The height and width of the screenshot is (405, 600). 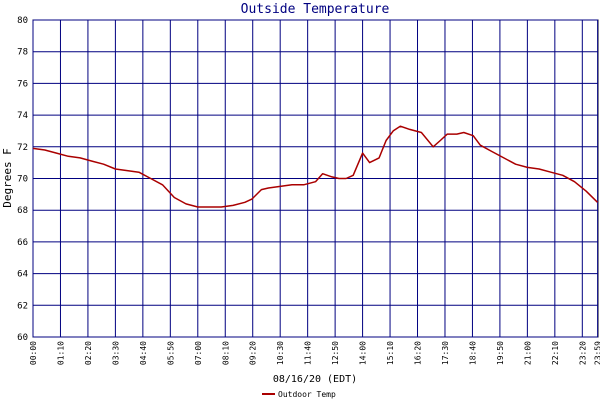 What do you see at coordinates (22, 148) in the screenshot?
I see `y-tick-label: 72` at bounding box center [22, 148].